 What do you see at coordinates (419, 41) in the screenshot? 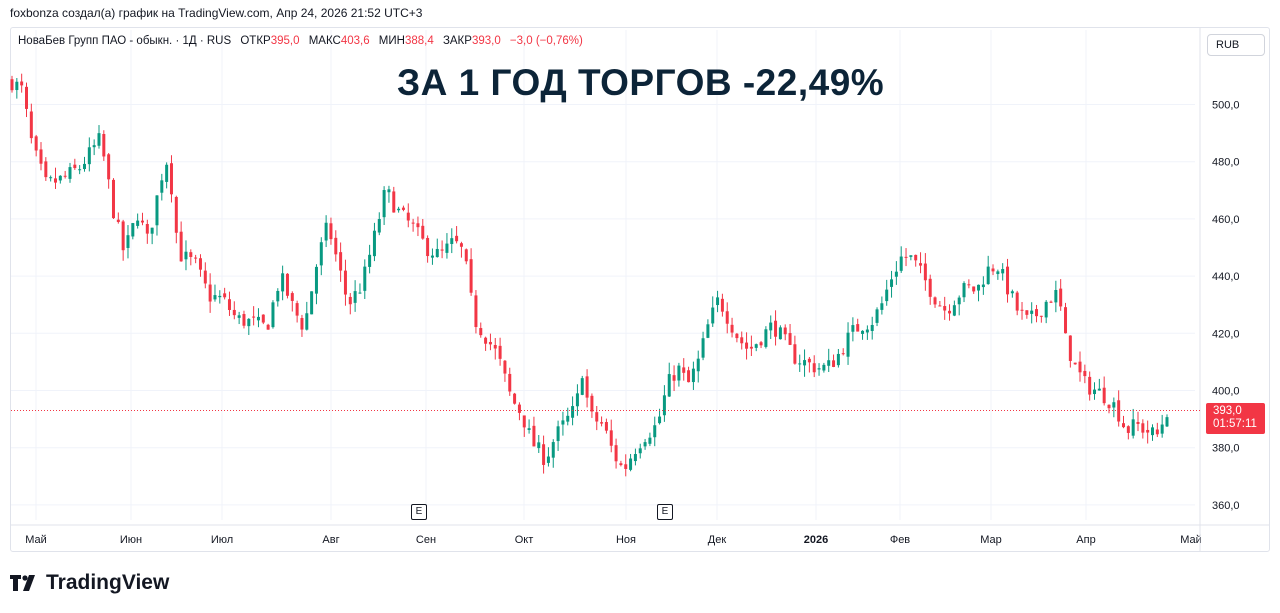
I see `low-value: 388,4` at bounding box center [419, 41].